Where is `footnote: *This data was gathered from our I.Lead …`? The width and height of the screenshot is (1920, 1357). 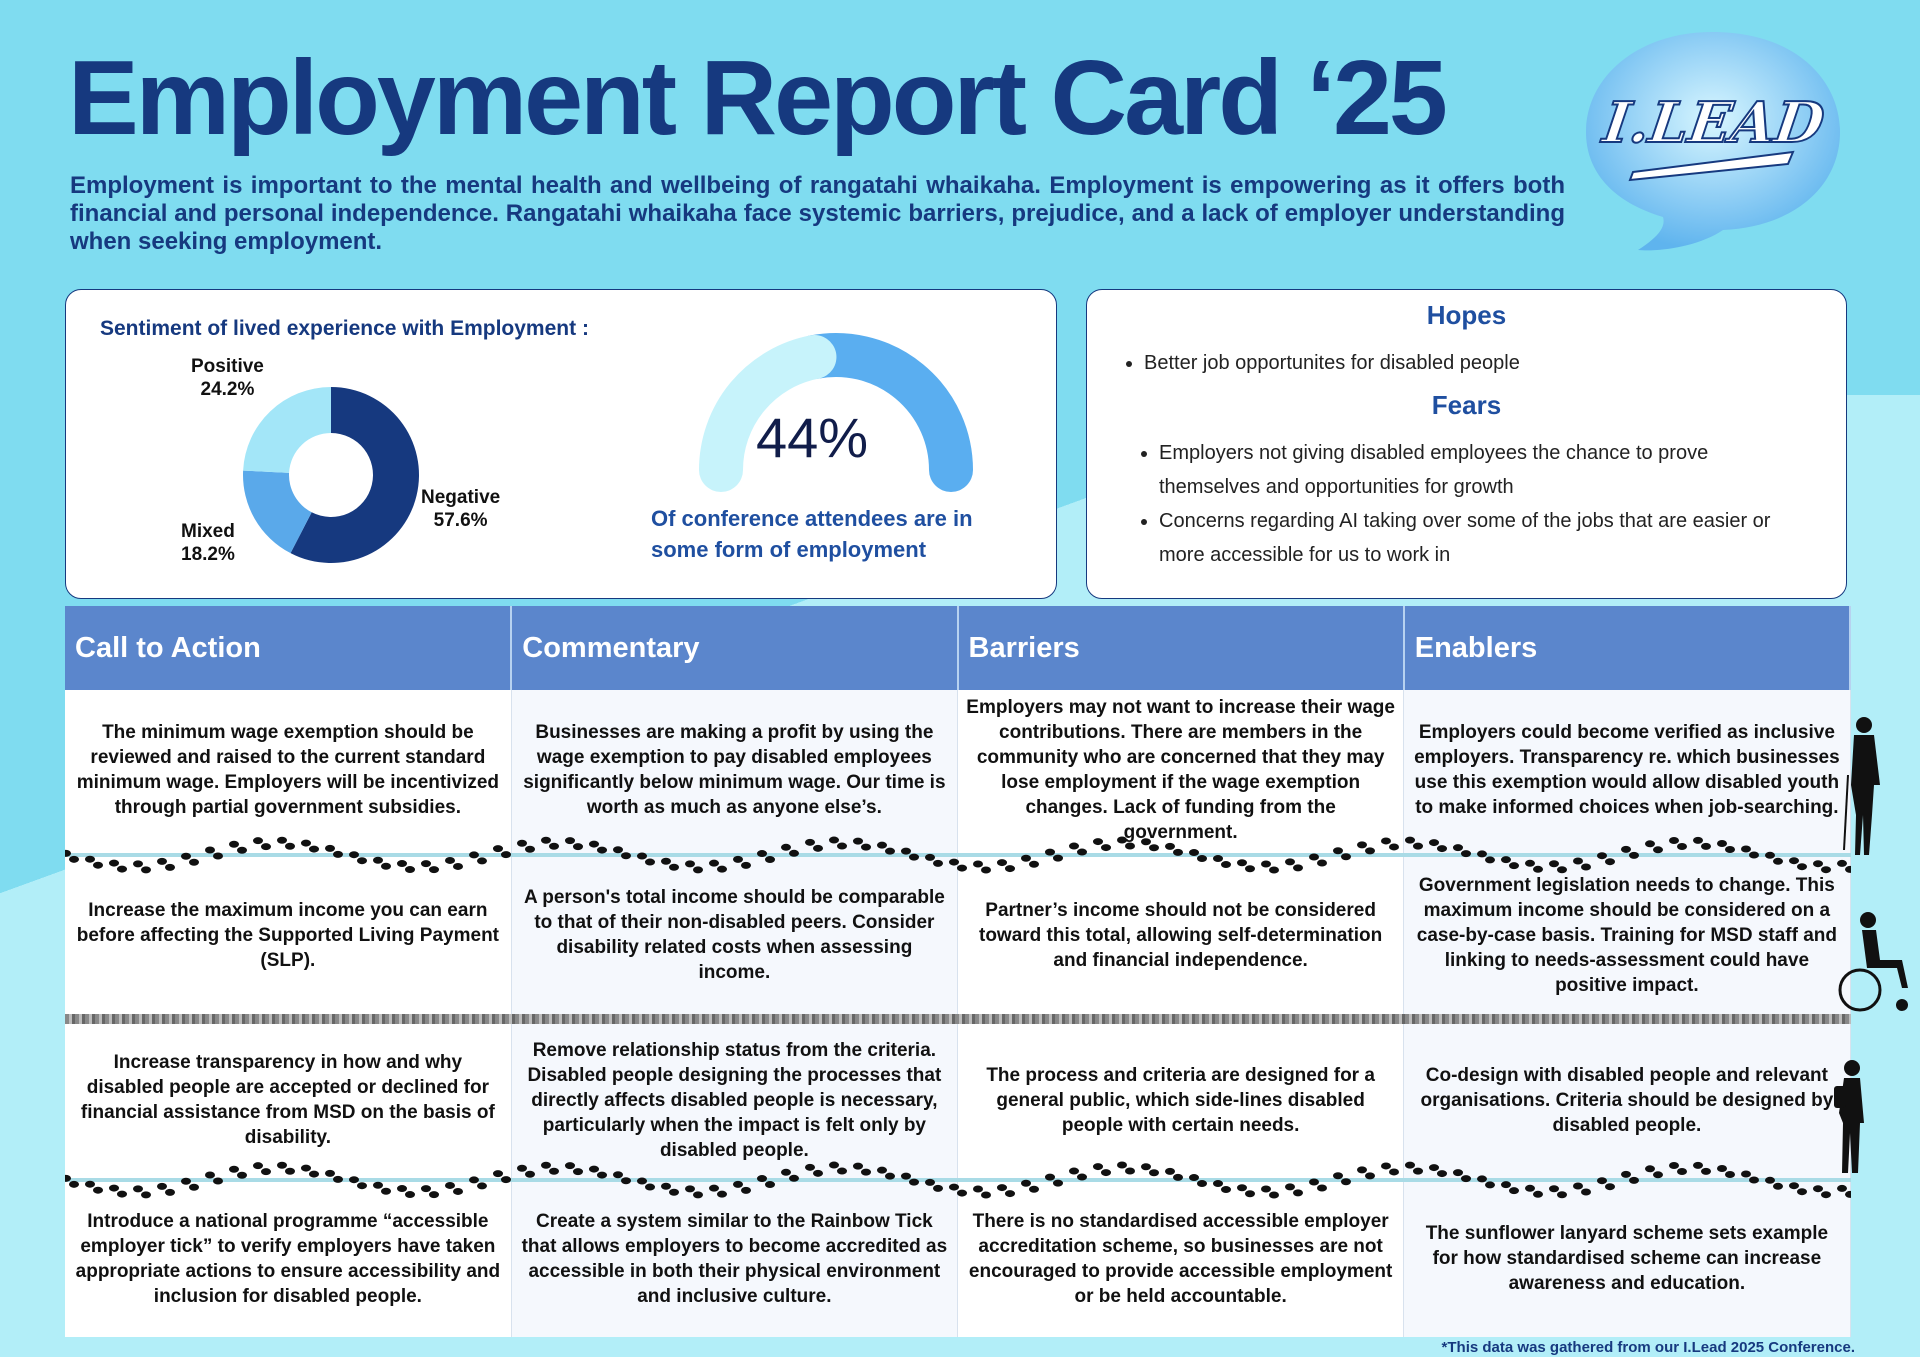 footnote: *This data was gathered from our I.Lead … is located at coordinates (1648, 1347).